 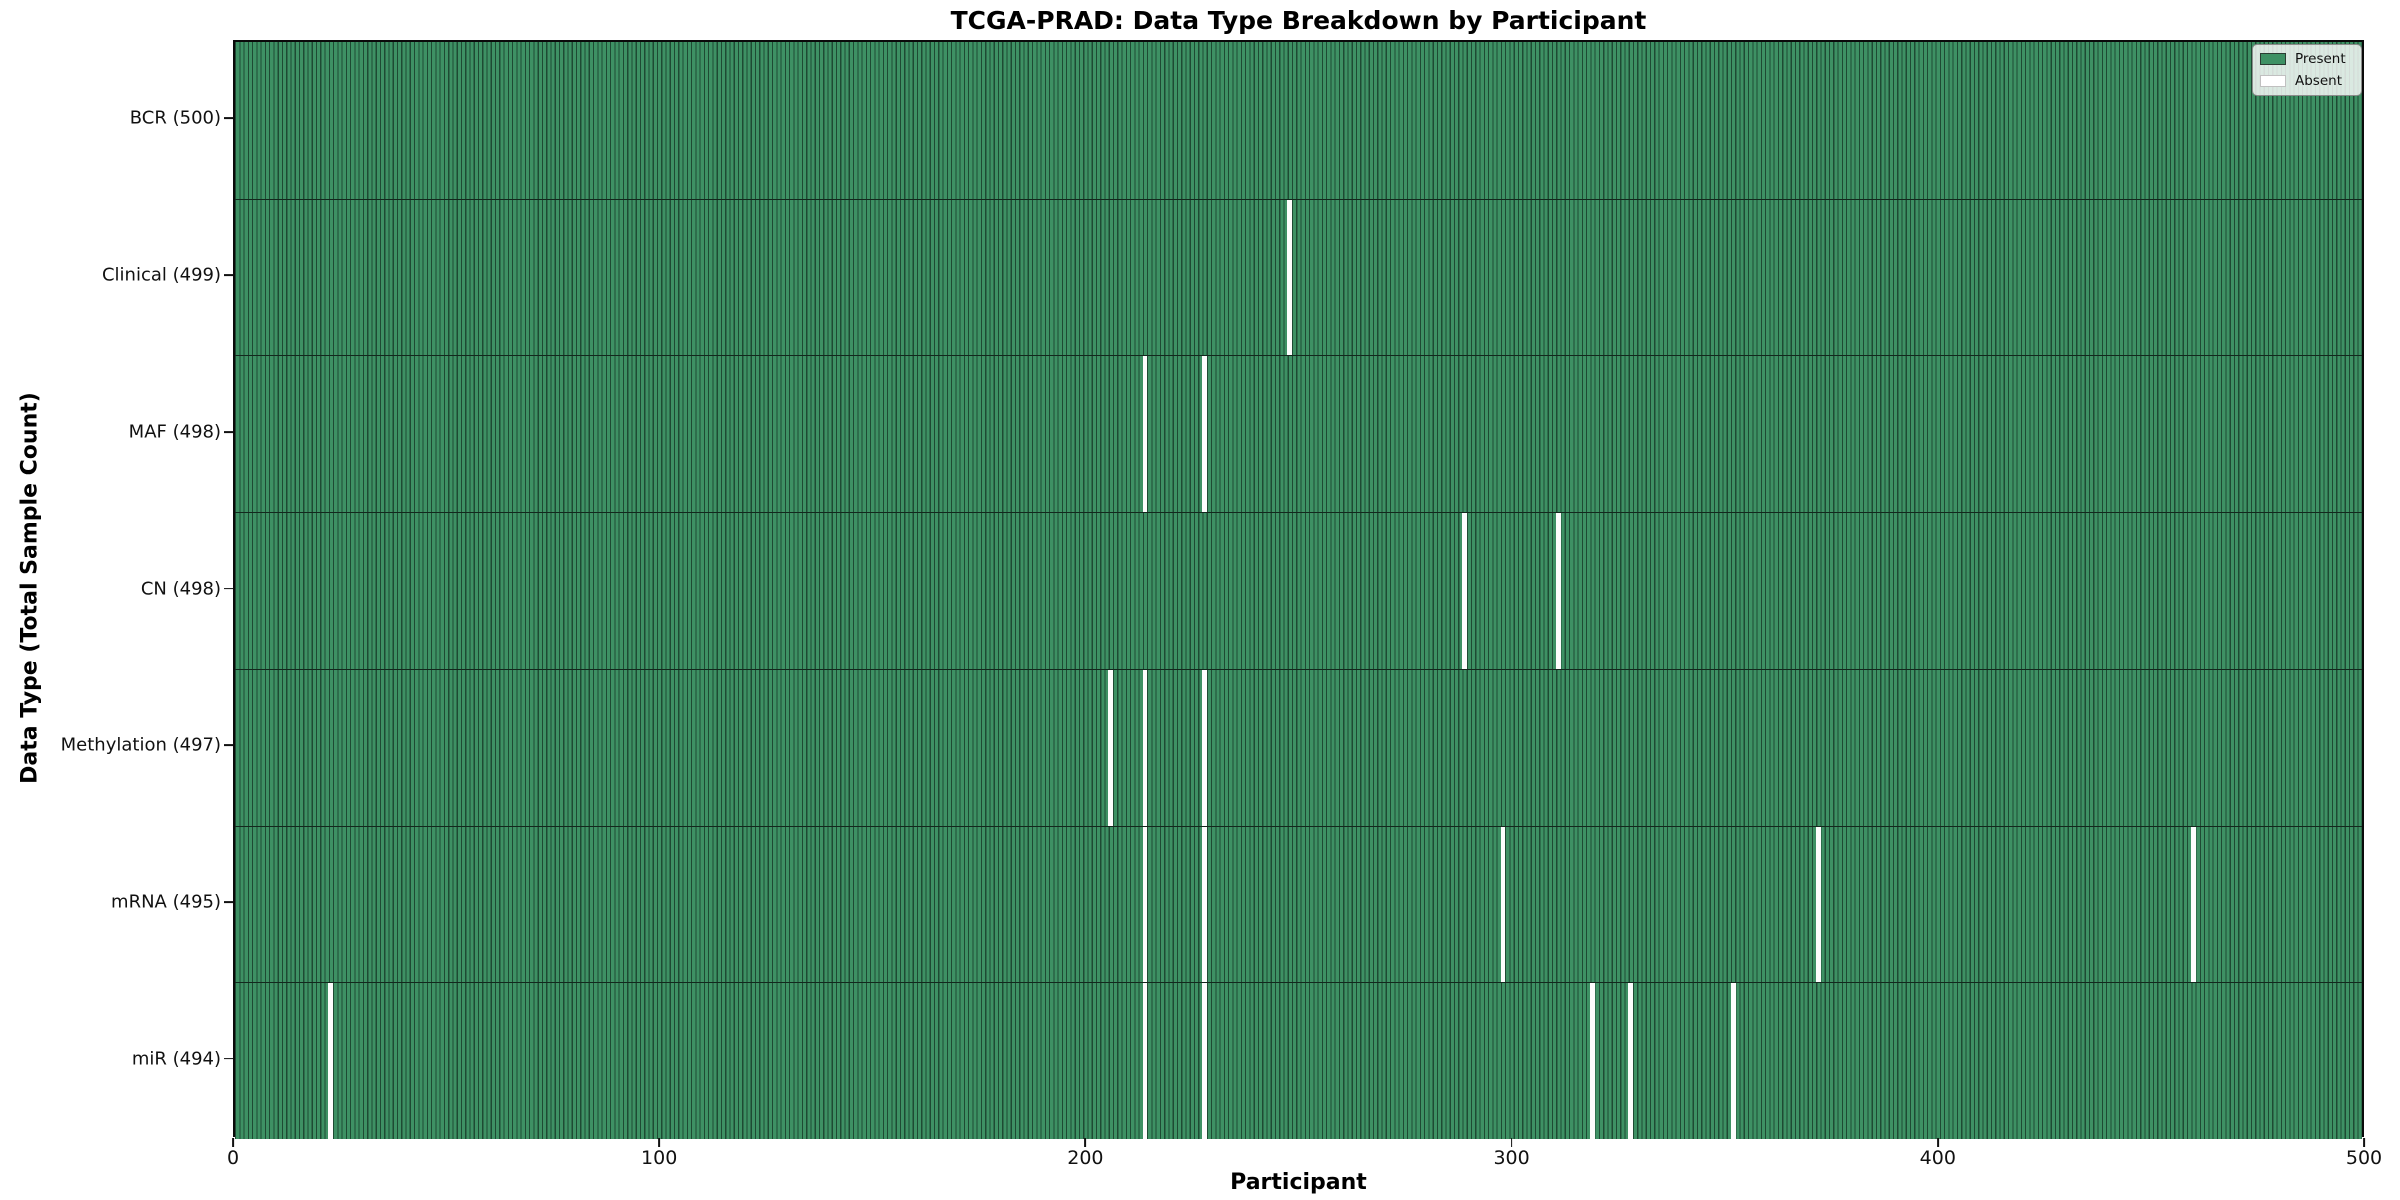 What do you see at coordinates (1298, 120) in the screenshot?
I see `row-bcr` at bounding box center [1298, 120].